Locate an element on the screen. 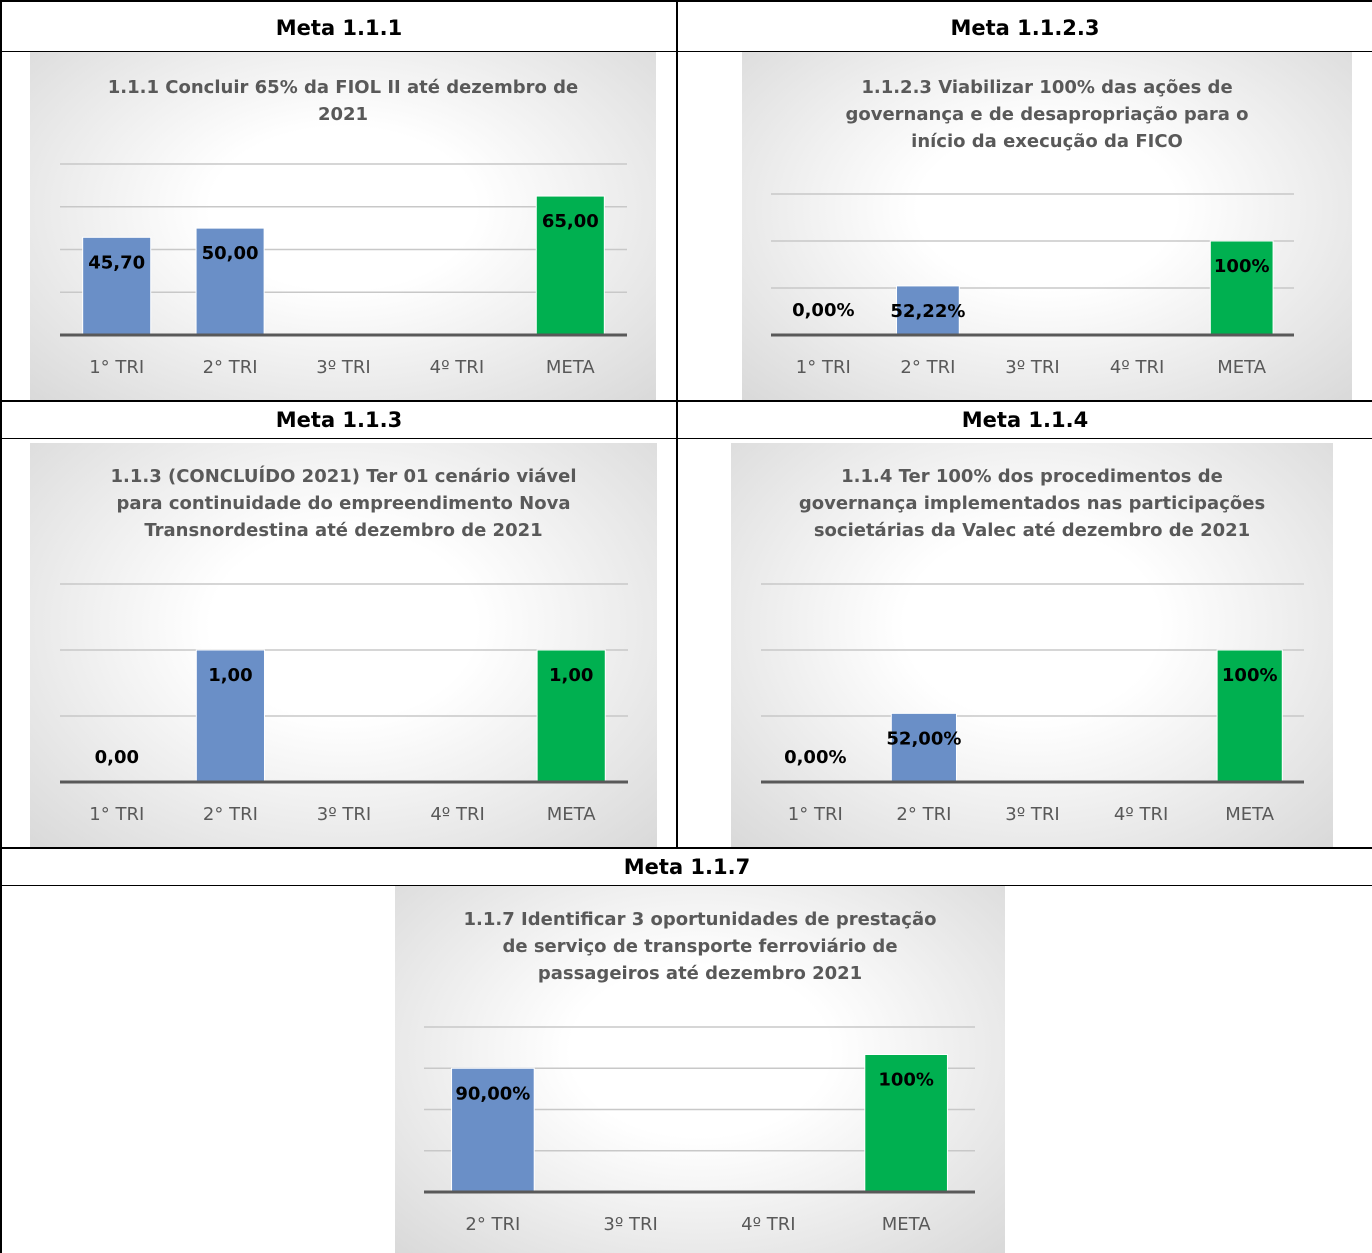  data-label: 50,00 is located at coordinates (230, 253).